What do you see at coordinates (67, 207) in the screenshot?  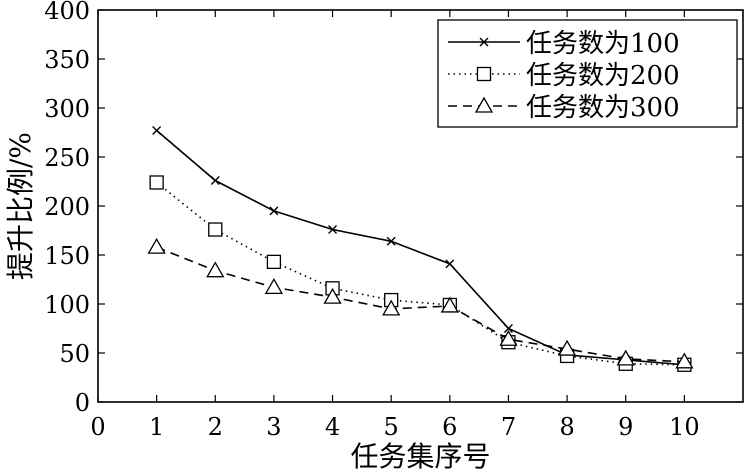 I see `y-tick-label: 200` at bounding box center [67, 207].